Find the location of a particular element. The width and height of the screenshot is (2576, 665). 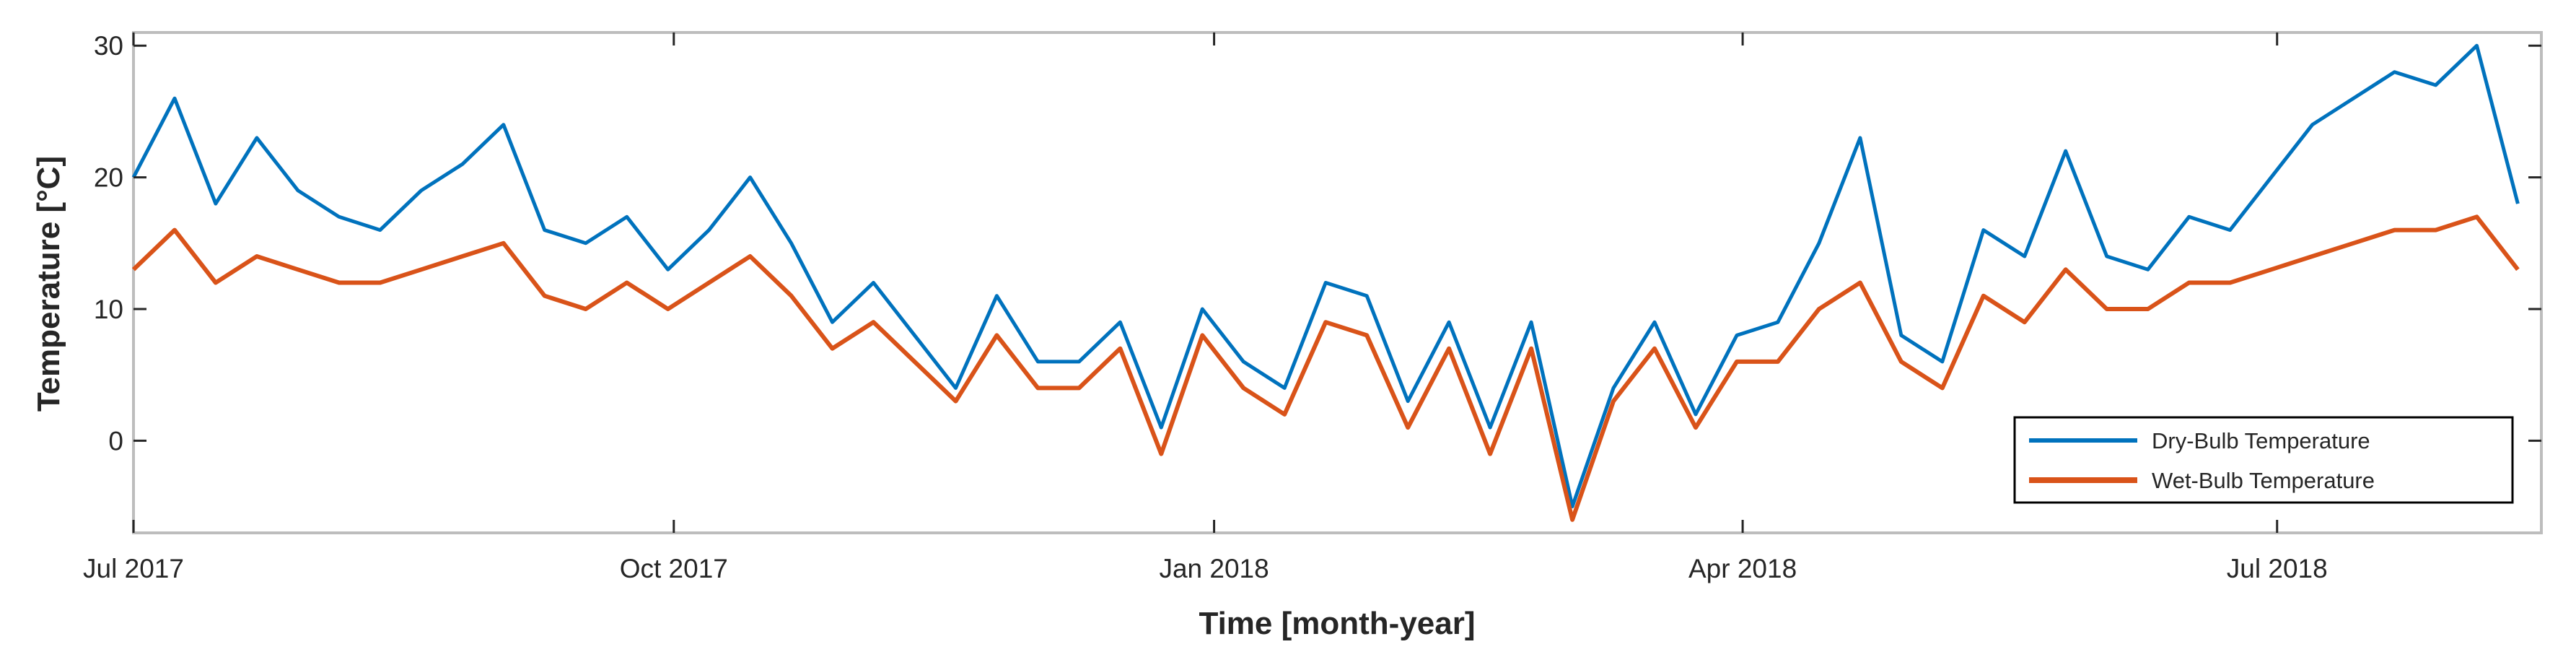

legend-box is located at coordinates (2263, 460).